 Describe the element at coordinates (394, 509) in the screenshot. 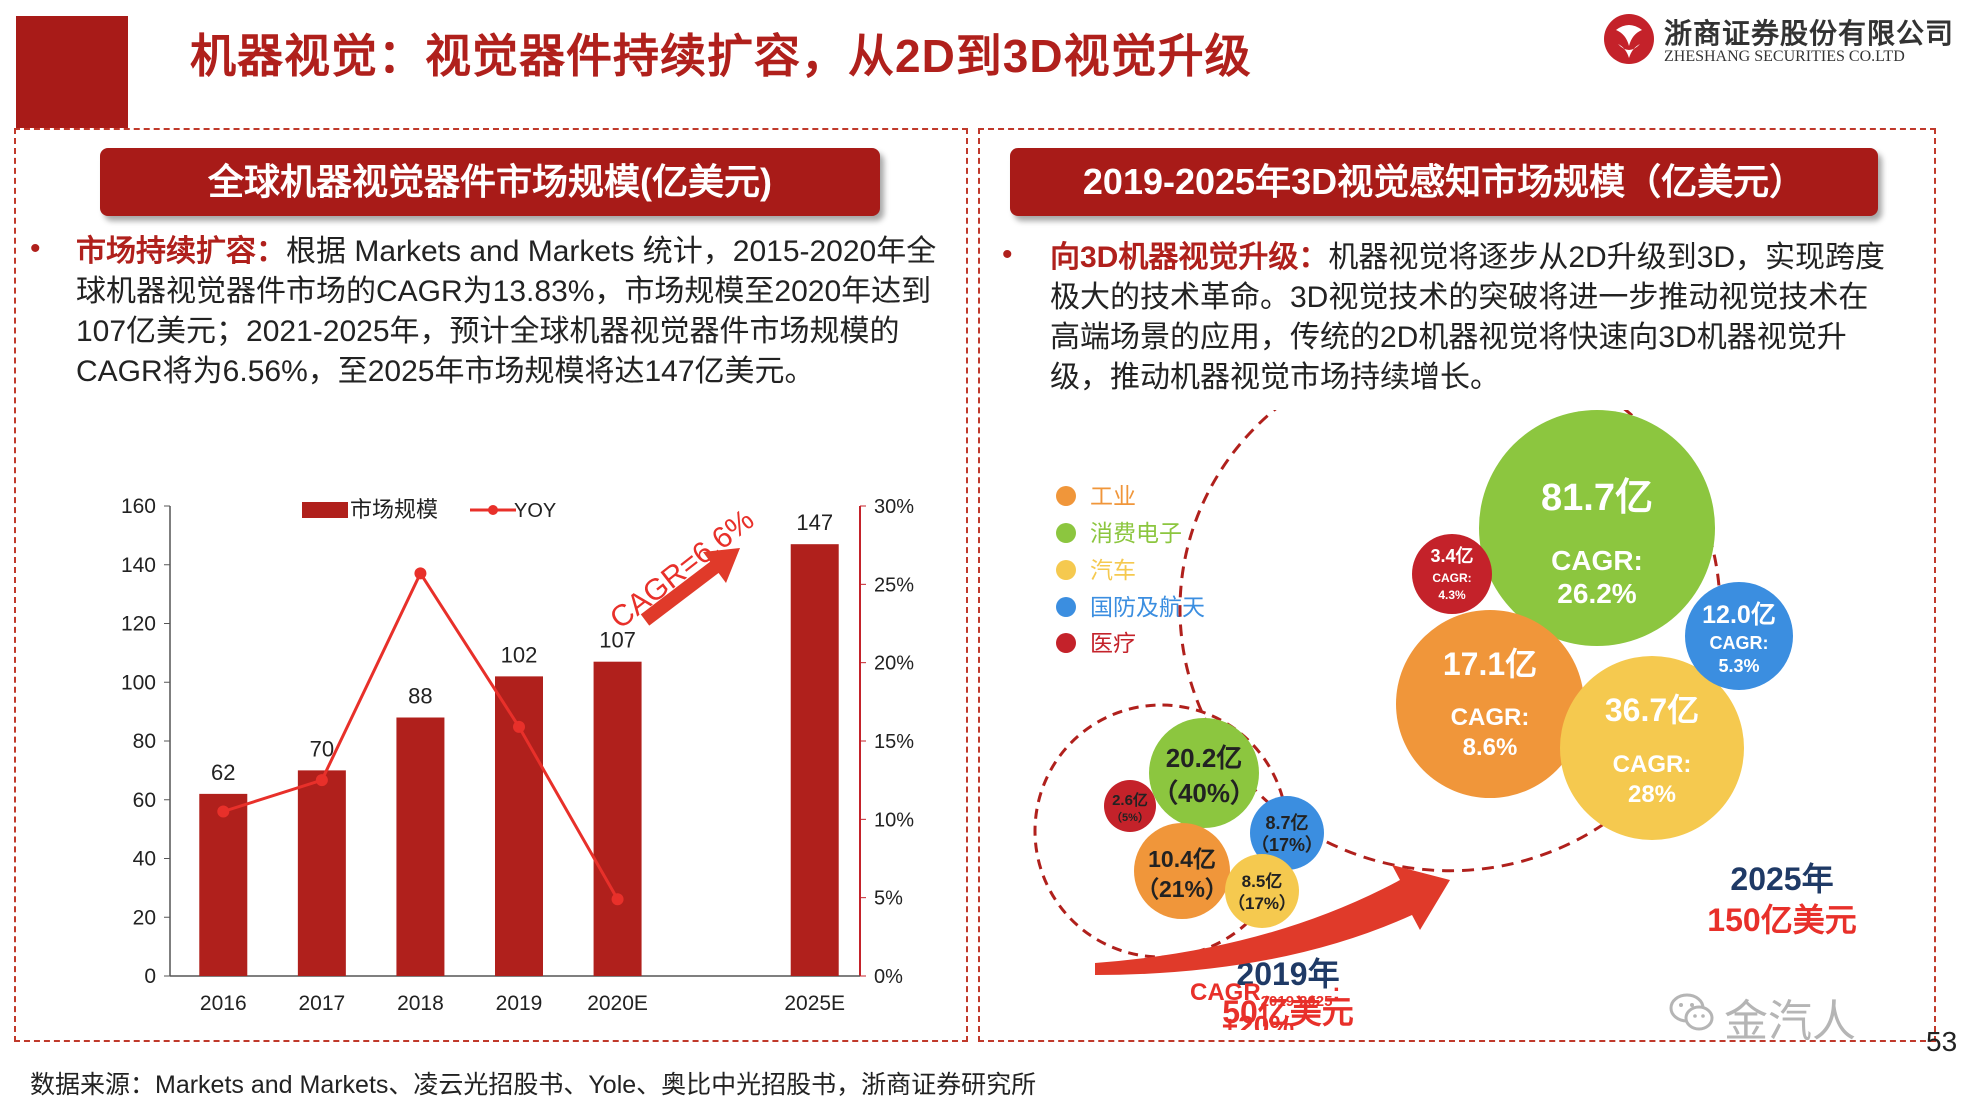

I see `legend-bar-label: 市场规模` at that location.